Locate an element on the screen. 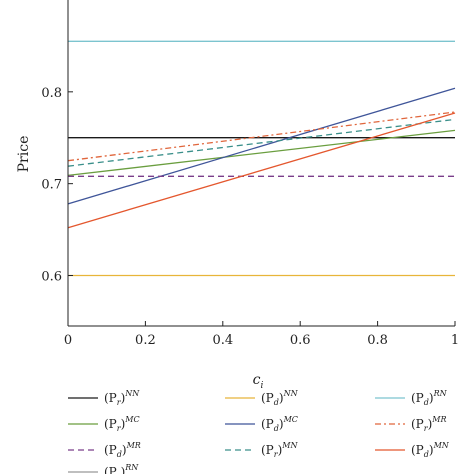 The image size is (474, 474). x-axis-title-sub: i is located at coordinates (261, 386).